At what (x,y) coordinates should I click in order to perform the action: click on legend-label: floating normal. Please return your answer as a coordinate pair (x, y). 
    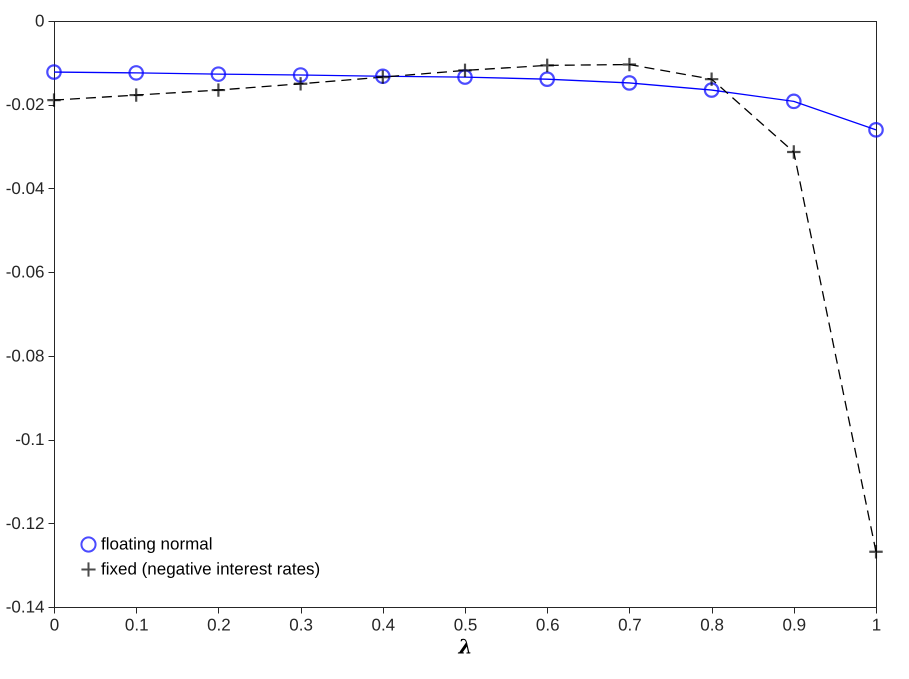
    Looking at the image, I should click on (157, 544).